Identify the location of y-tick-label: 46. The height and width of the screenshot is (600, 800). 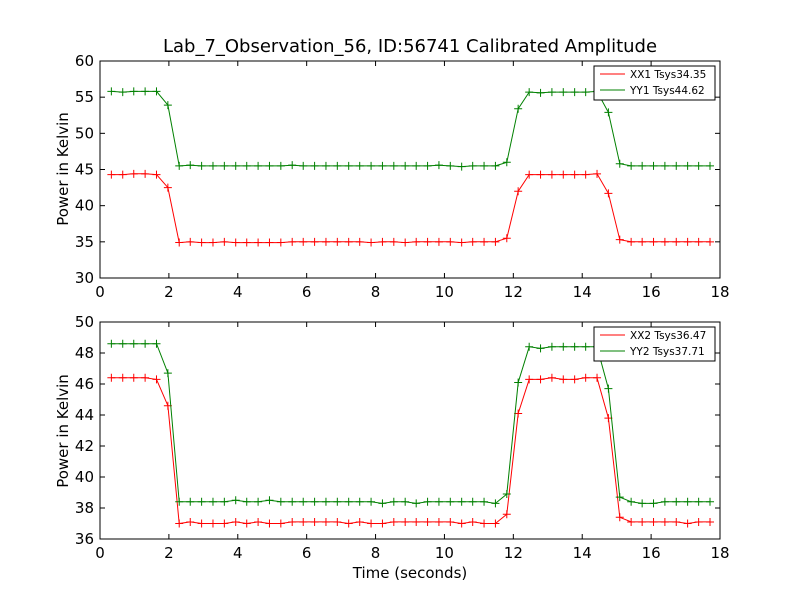
(84, 384).